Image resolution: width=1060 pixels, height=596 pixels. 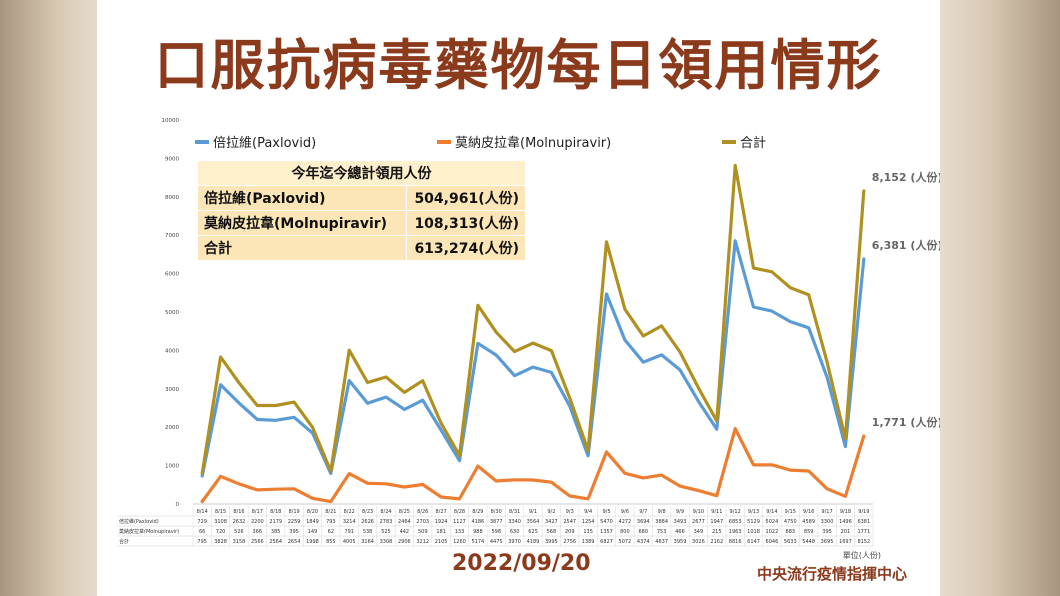 I want to click on table-cell: 4589, so click(x=808, y=522).